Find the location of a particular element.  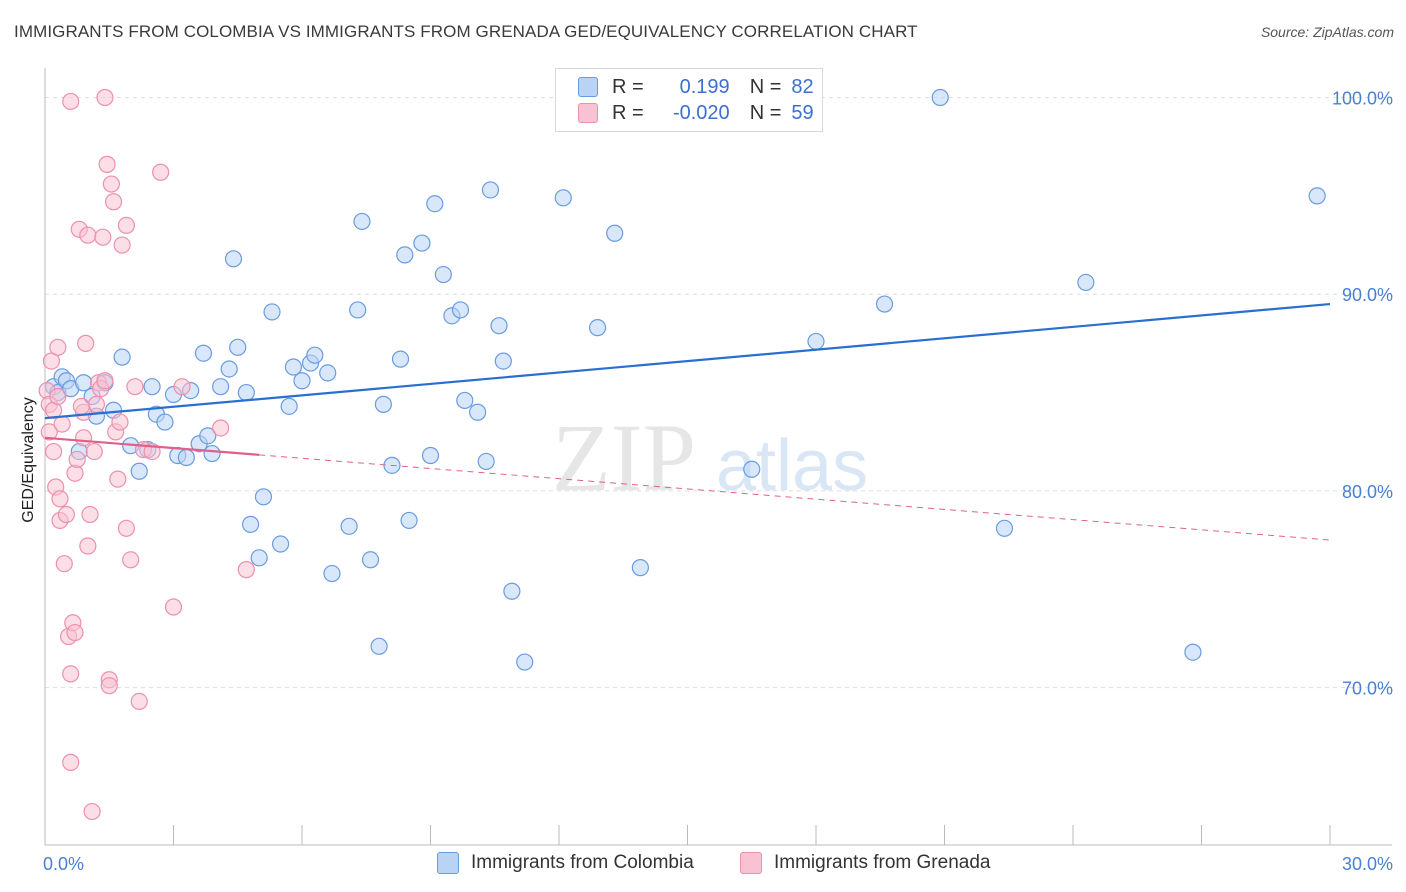

legend-item-colombia: Immigrants from Colombia is located at coordinates (565, 863).